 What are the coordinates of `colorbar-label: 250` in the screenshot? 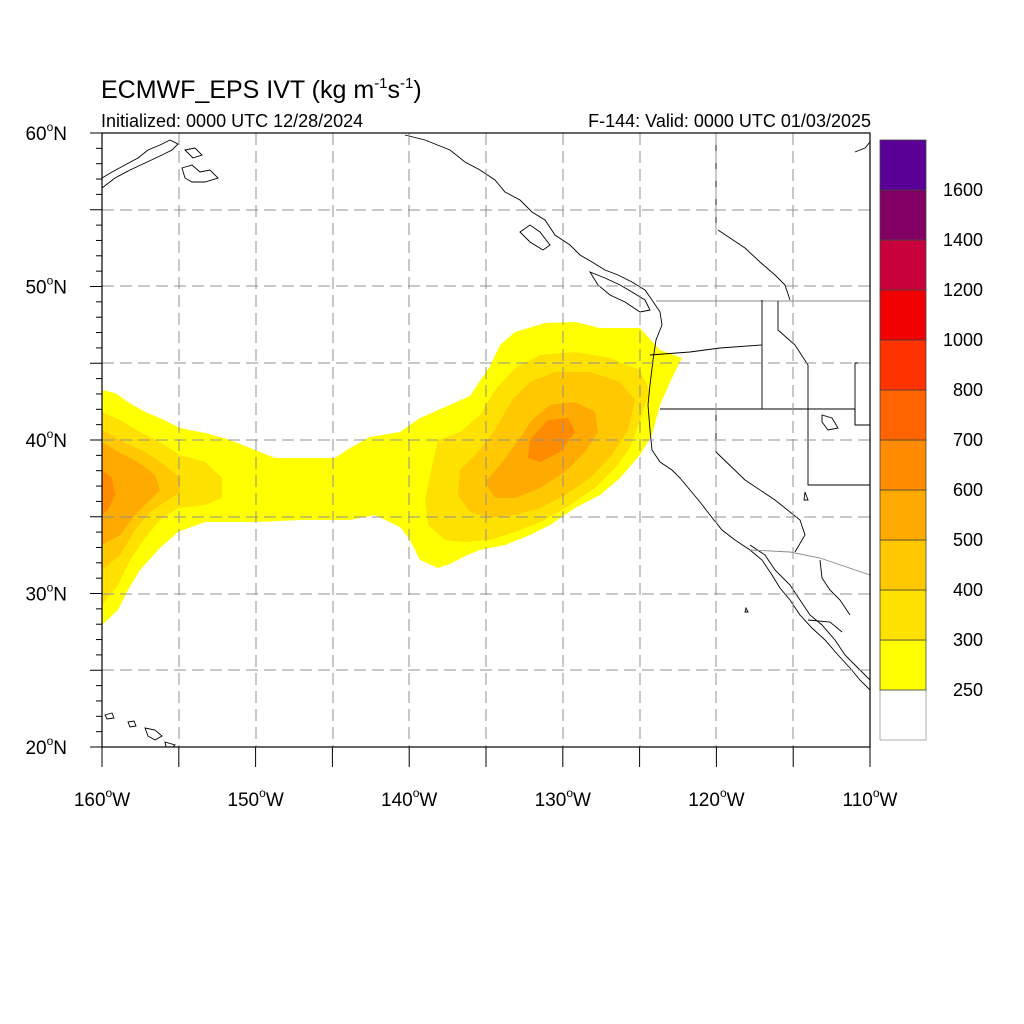 It's located at (968, 690).